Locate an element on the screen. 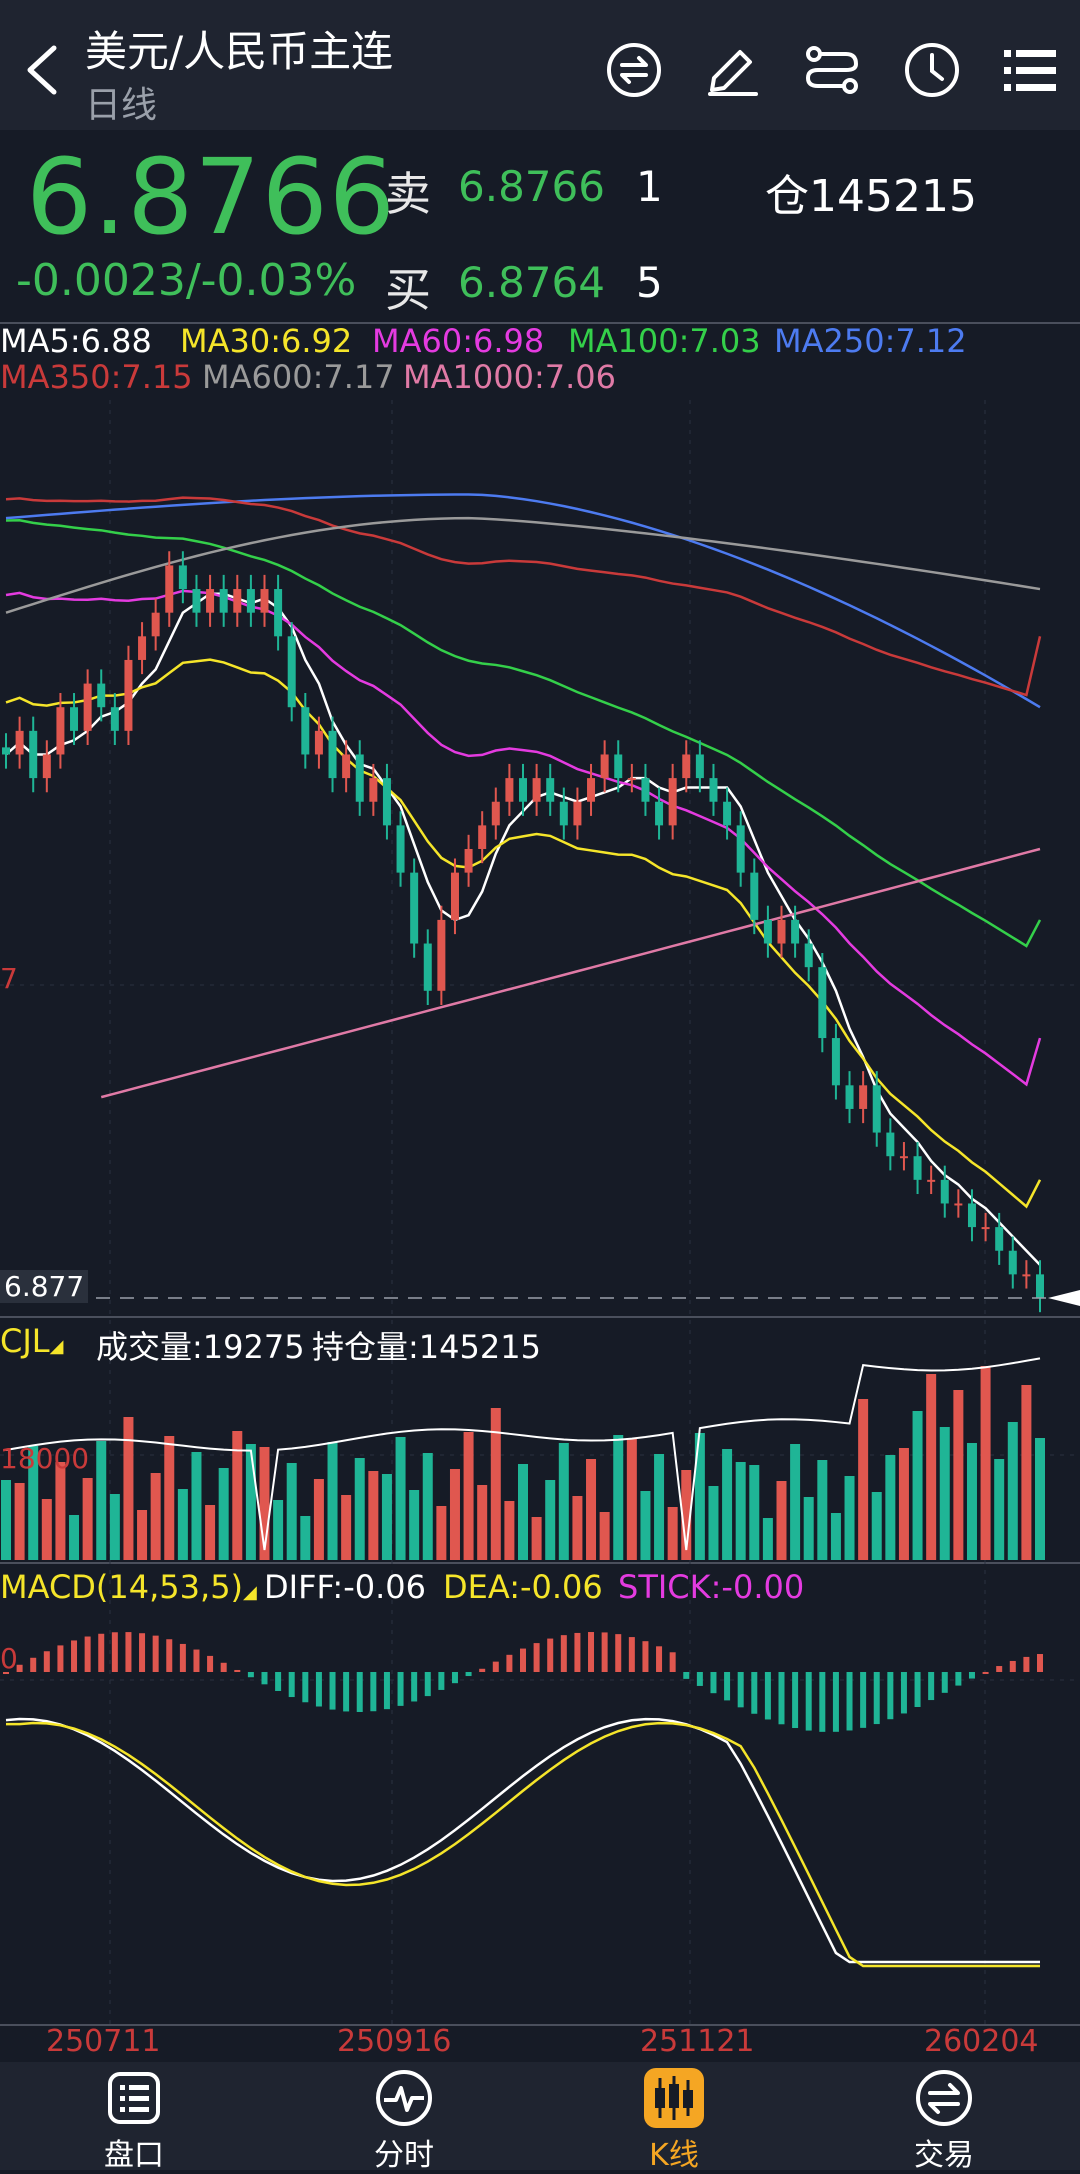  volume-indicator-label: CJL◢ is located at coordinates (31, 1341).